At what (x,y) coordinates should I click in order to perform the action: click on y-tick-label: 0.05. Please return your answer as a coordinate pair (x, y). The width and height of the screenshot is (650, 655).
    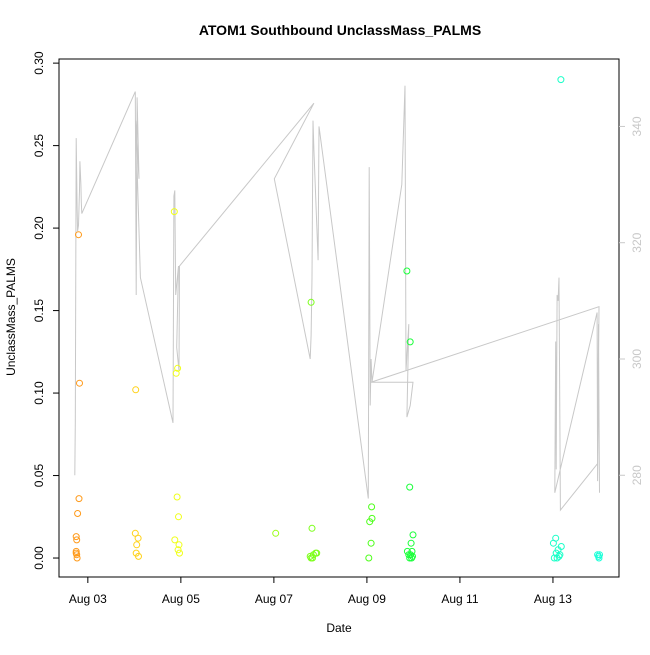
    Looking at the image, I should click on (39, 476).